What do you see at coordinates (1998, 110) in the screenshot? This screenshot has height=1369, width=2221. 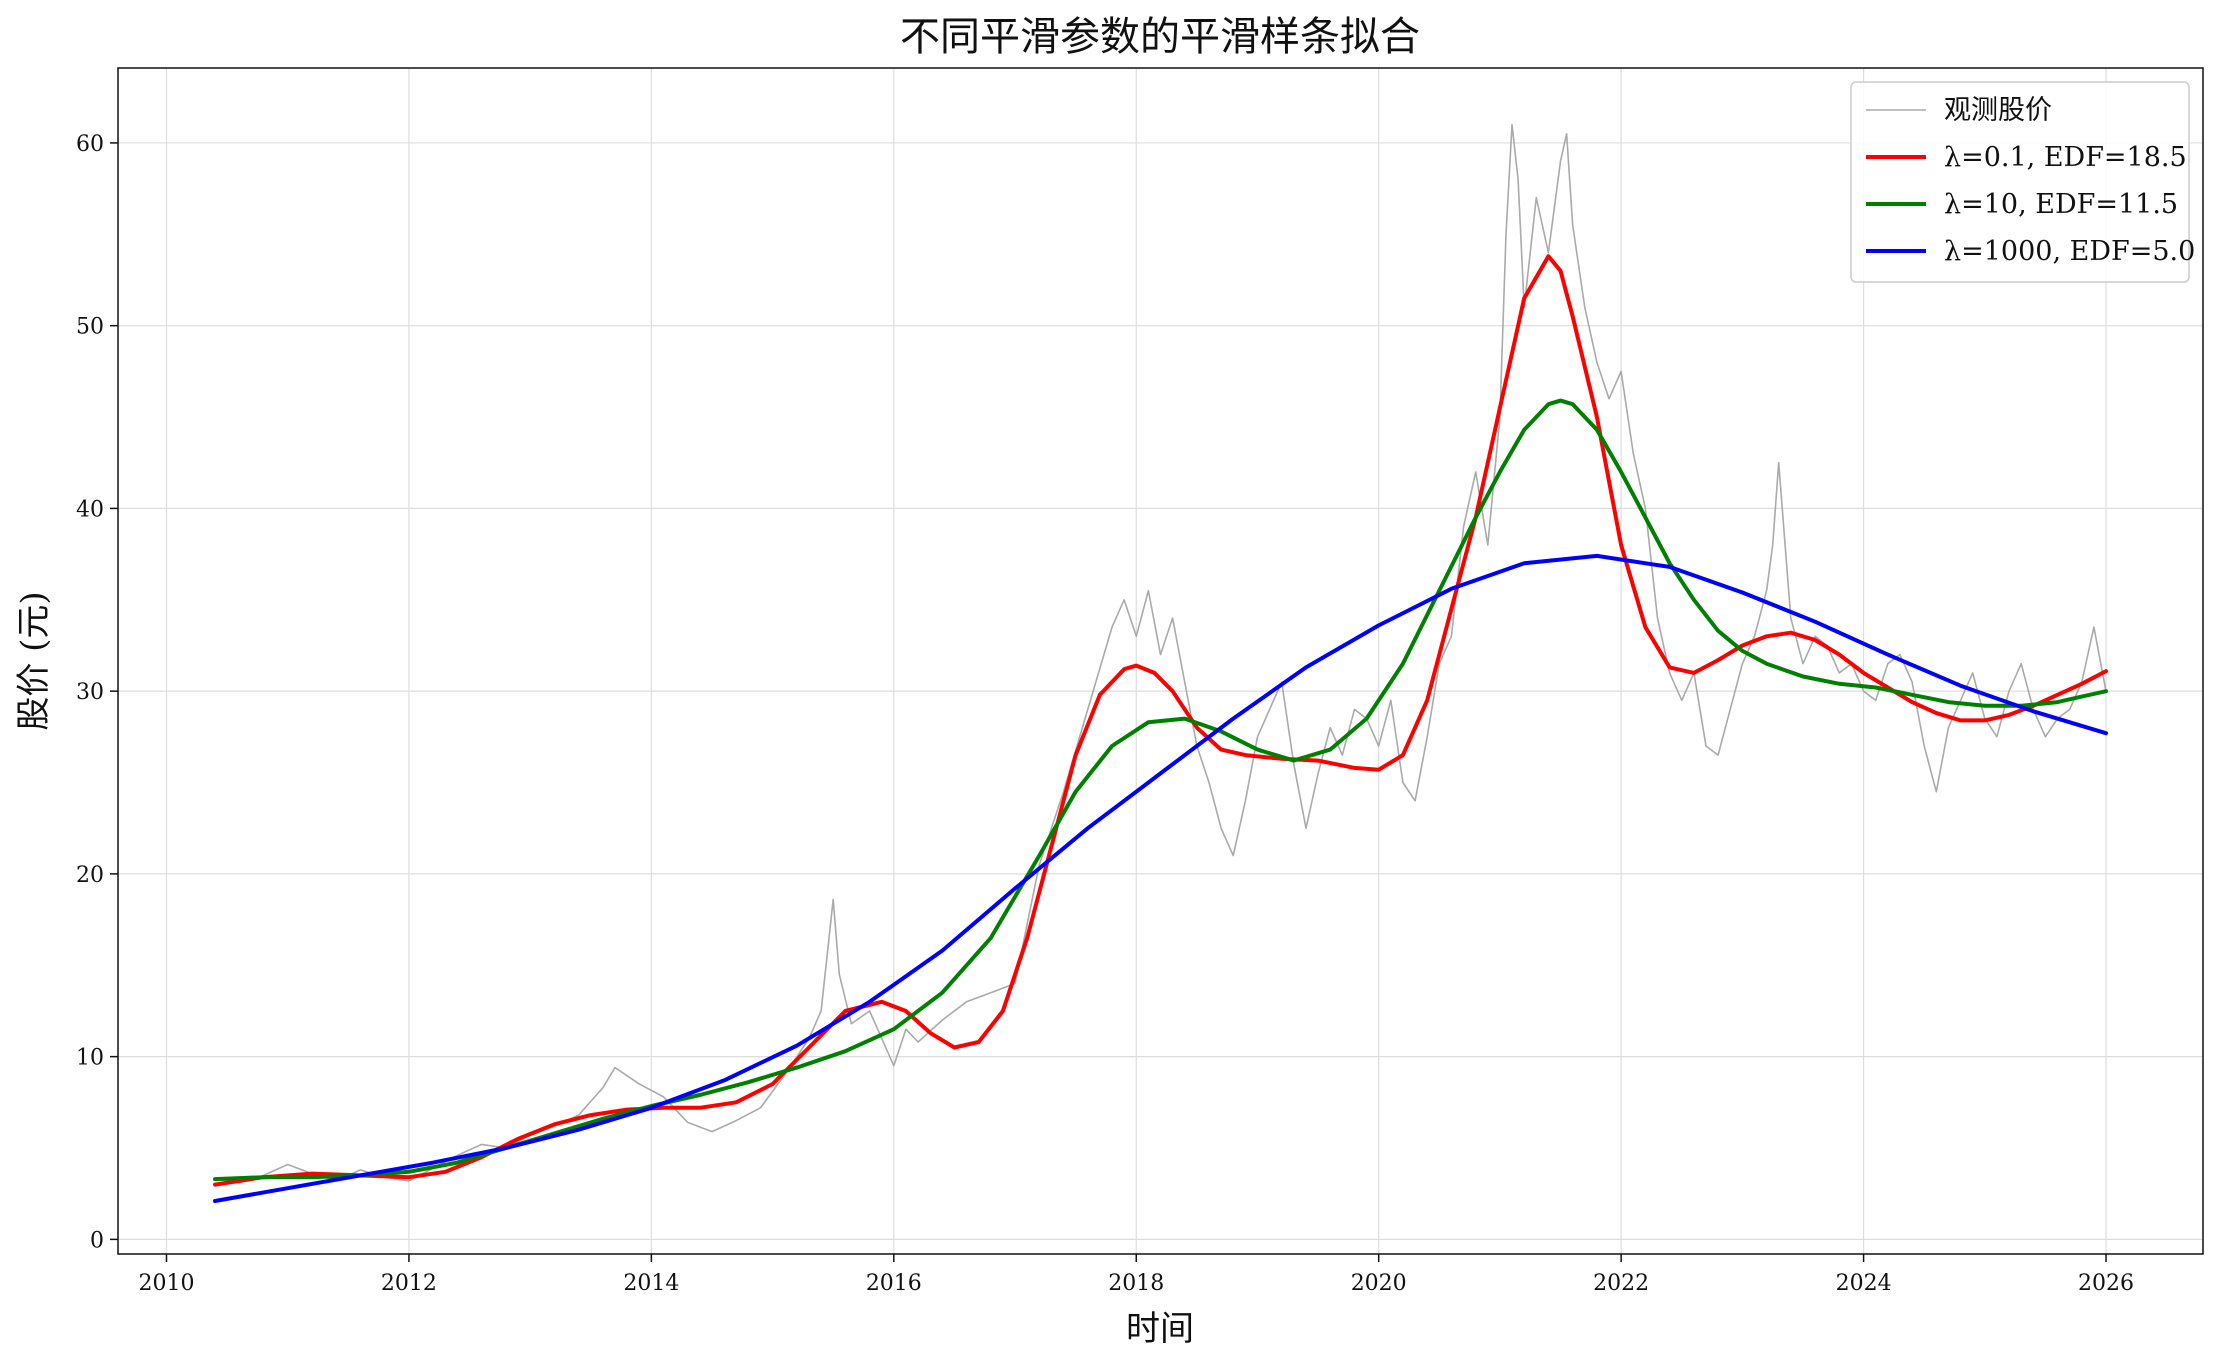 I see `legend-label-0: 观测股价` at bounding box center [1998, 110].